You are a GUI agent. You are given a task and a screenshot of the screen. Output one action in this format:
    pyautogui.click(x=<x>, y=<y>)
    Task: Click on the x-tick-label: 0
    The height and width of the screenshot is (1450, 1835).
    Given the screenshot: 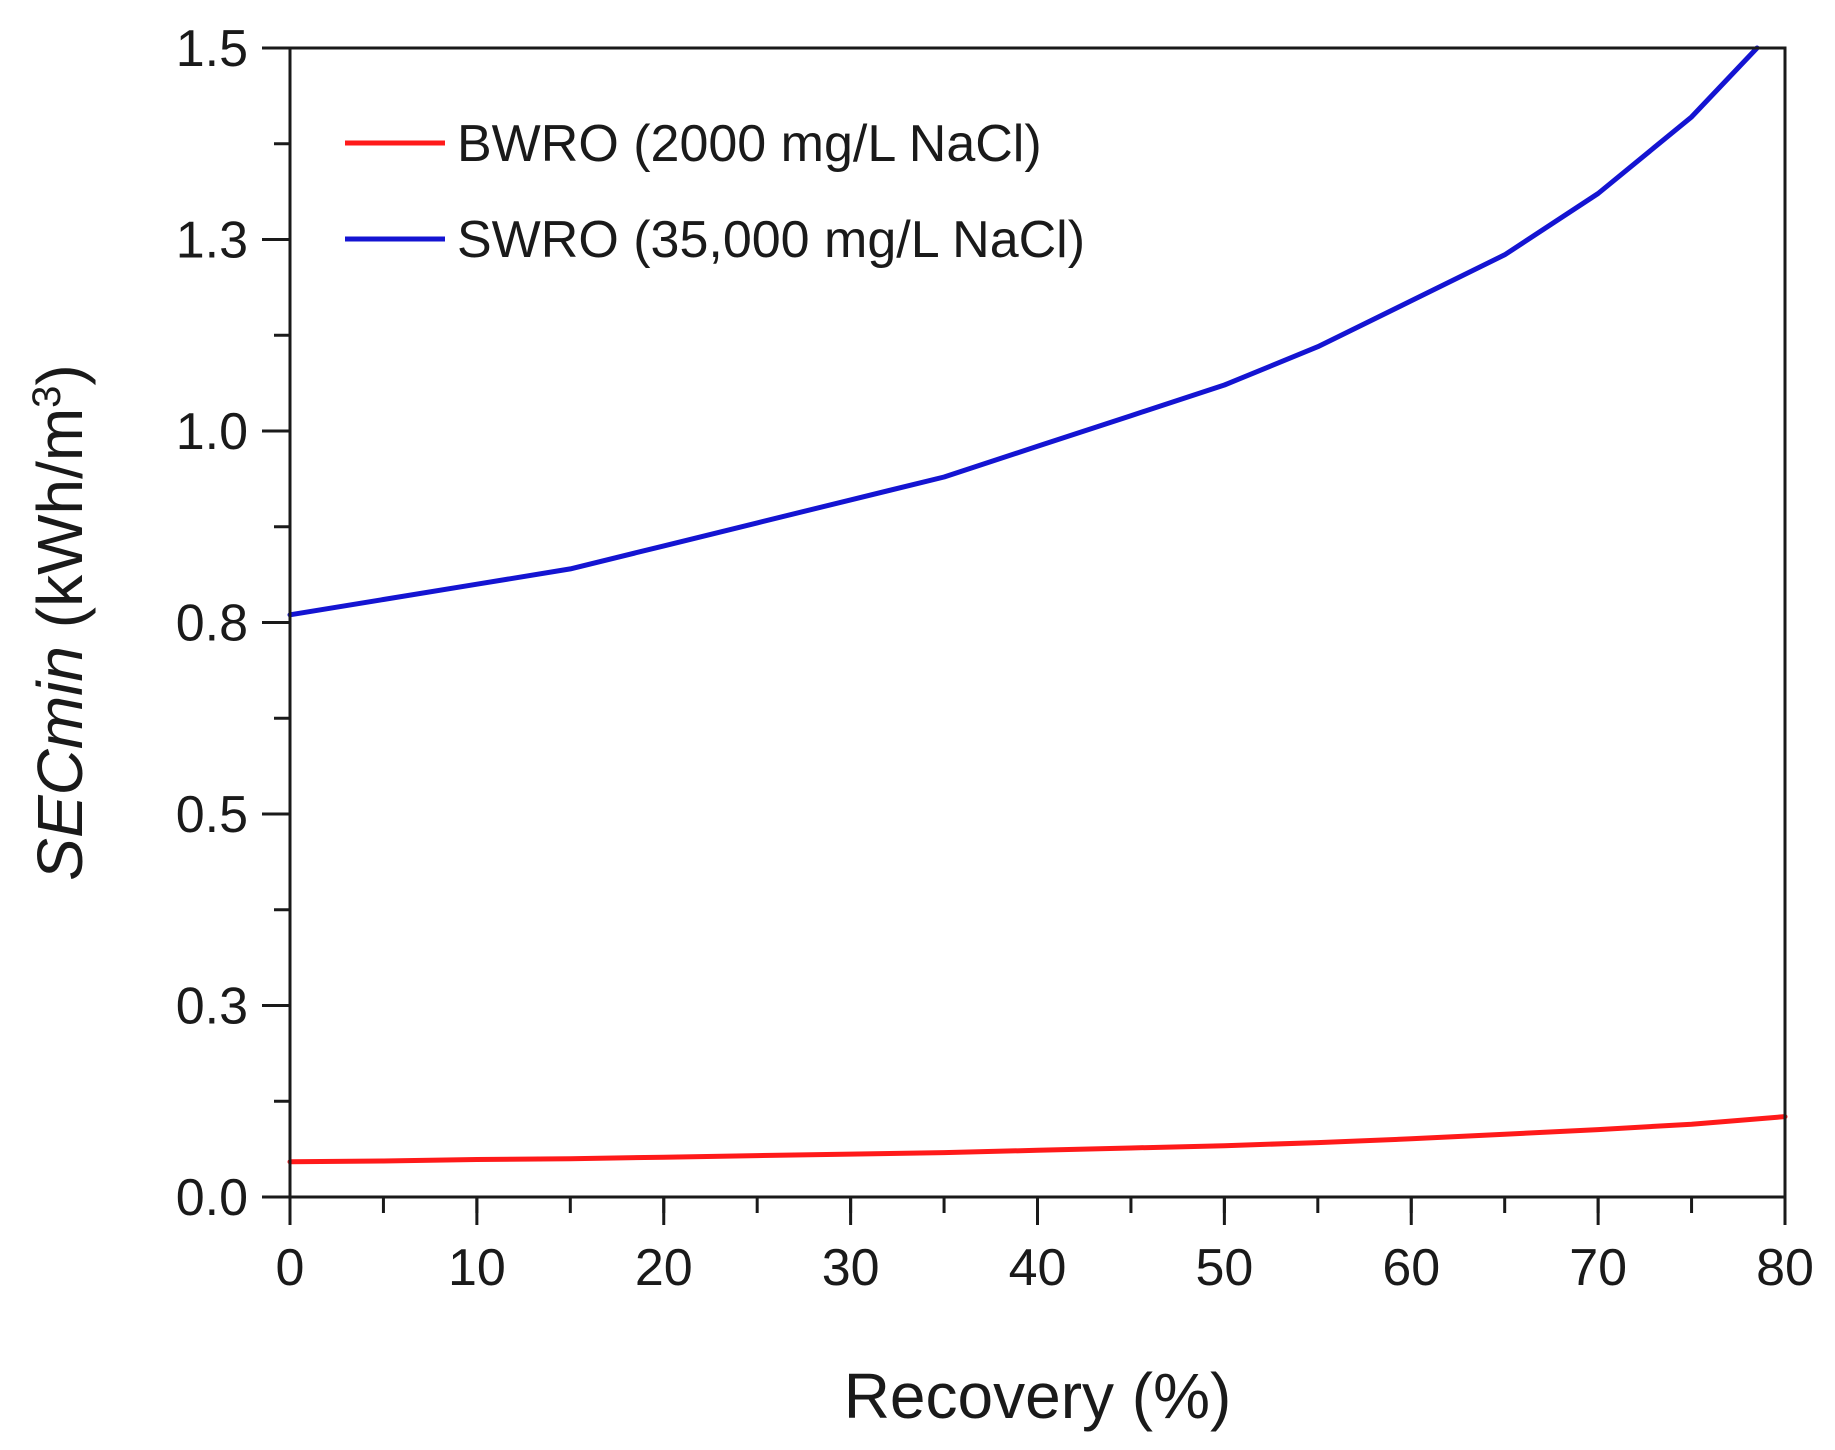 What is the action you would take?
    pyautogui.click(x=290, y=1268)
    